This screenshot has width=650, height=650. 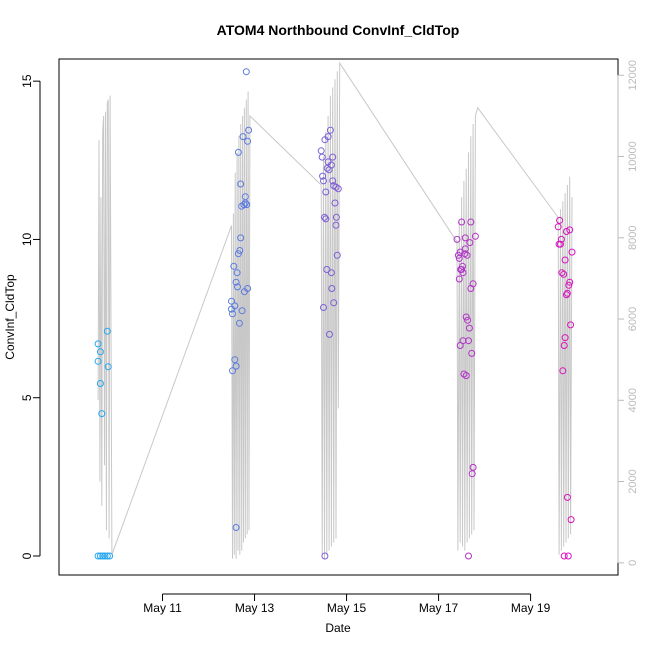 What do you see at coordinates (255, 608) in the screenshot?
I see `x-tick-label: May 13` at bounding box center [255, 608].